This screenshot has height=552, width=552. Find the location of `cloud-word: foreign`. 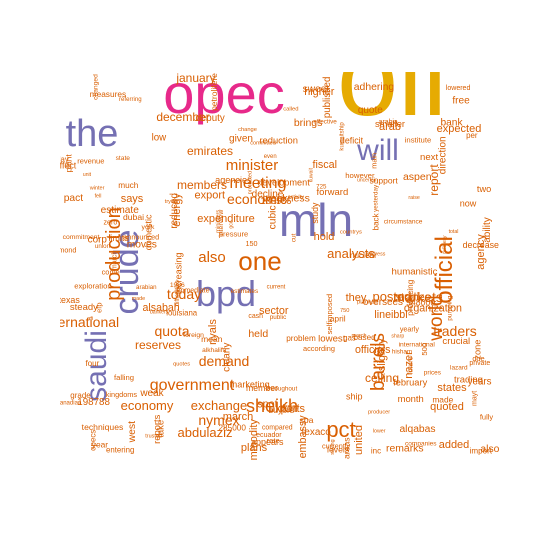

cloud-word: foreign is located at coordinates (193, 335).